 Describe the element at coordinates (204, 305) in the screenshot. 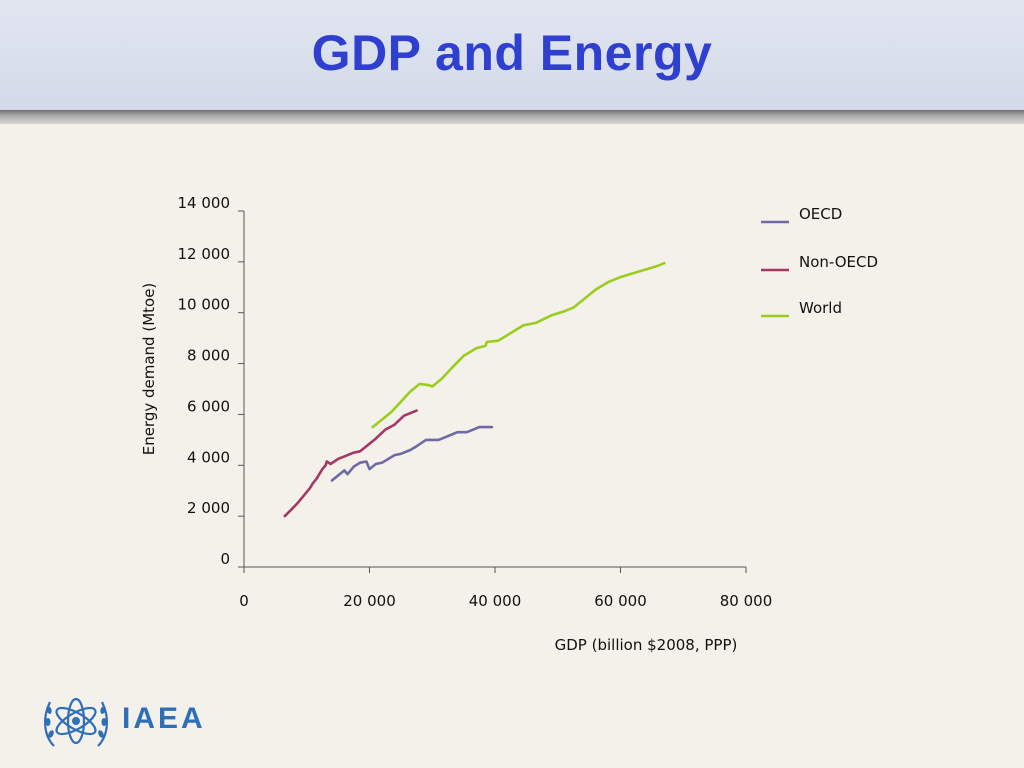

I see `y-tick-label: 10 000` at that location.